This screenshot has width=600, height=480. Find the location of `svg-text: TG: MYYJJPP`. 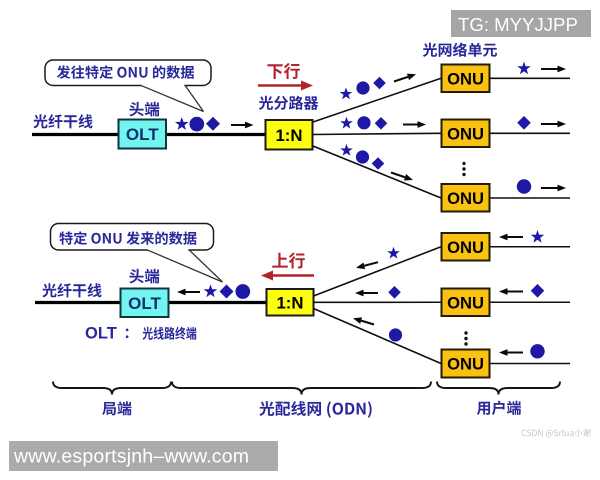

svg-text: TG: MYYJJPP is located at coordinates (518, 24).